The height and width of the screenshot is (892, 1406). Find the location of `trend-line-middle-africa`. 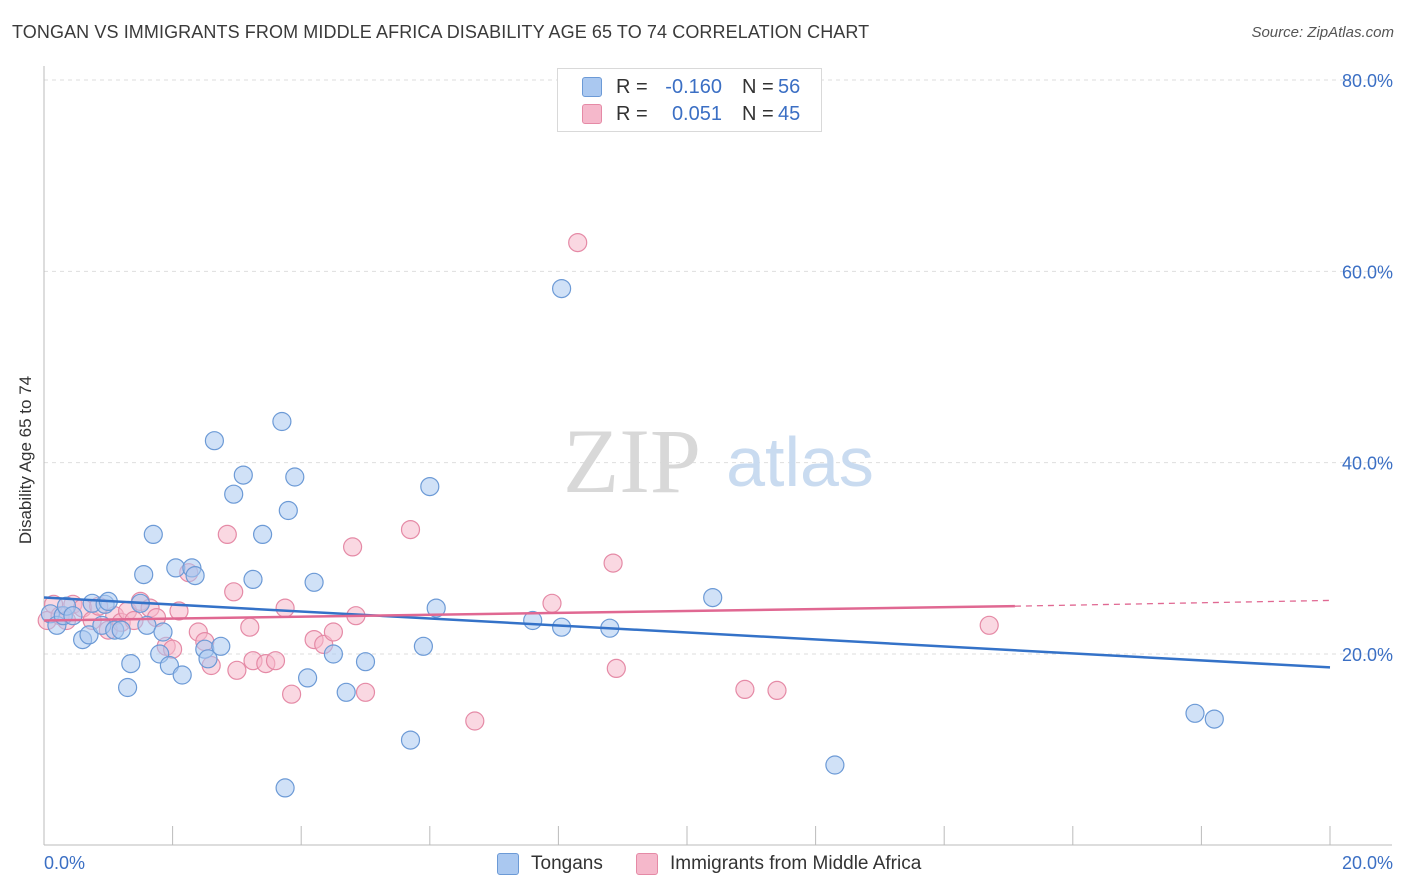

trend-line-middle-africa is located at coordinates (529, 613).